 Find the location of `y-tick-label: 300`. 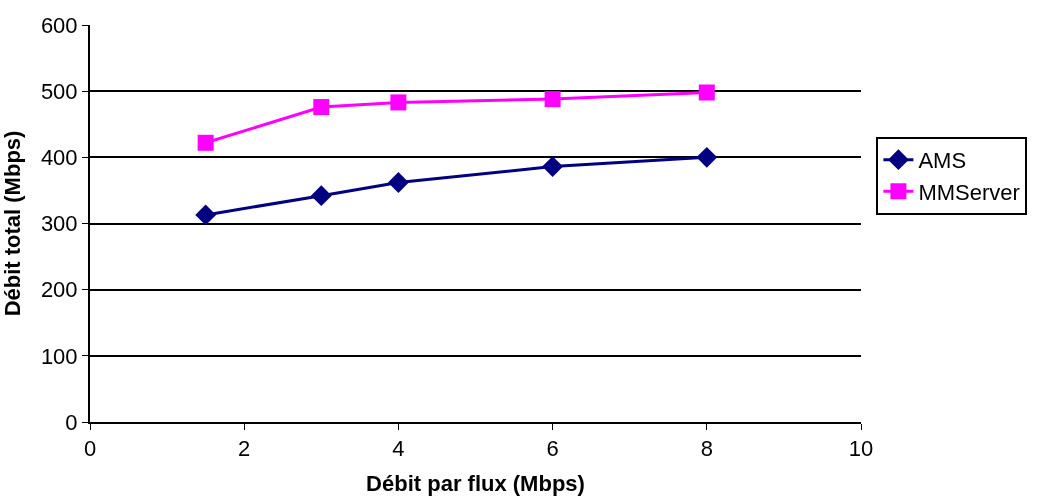

y-tick-label: 300 is located at coordinates (59, 224).